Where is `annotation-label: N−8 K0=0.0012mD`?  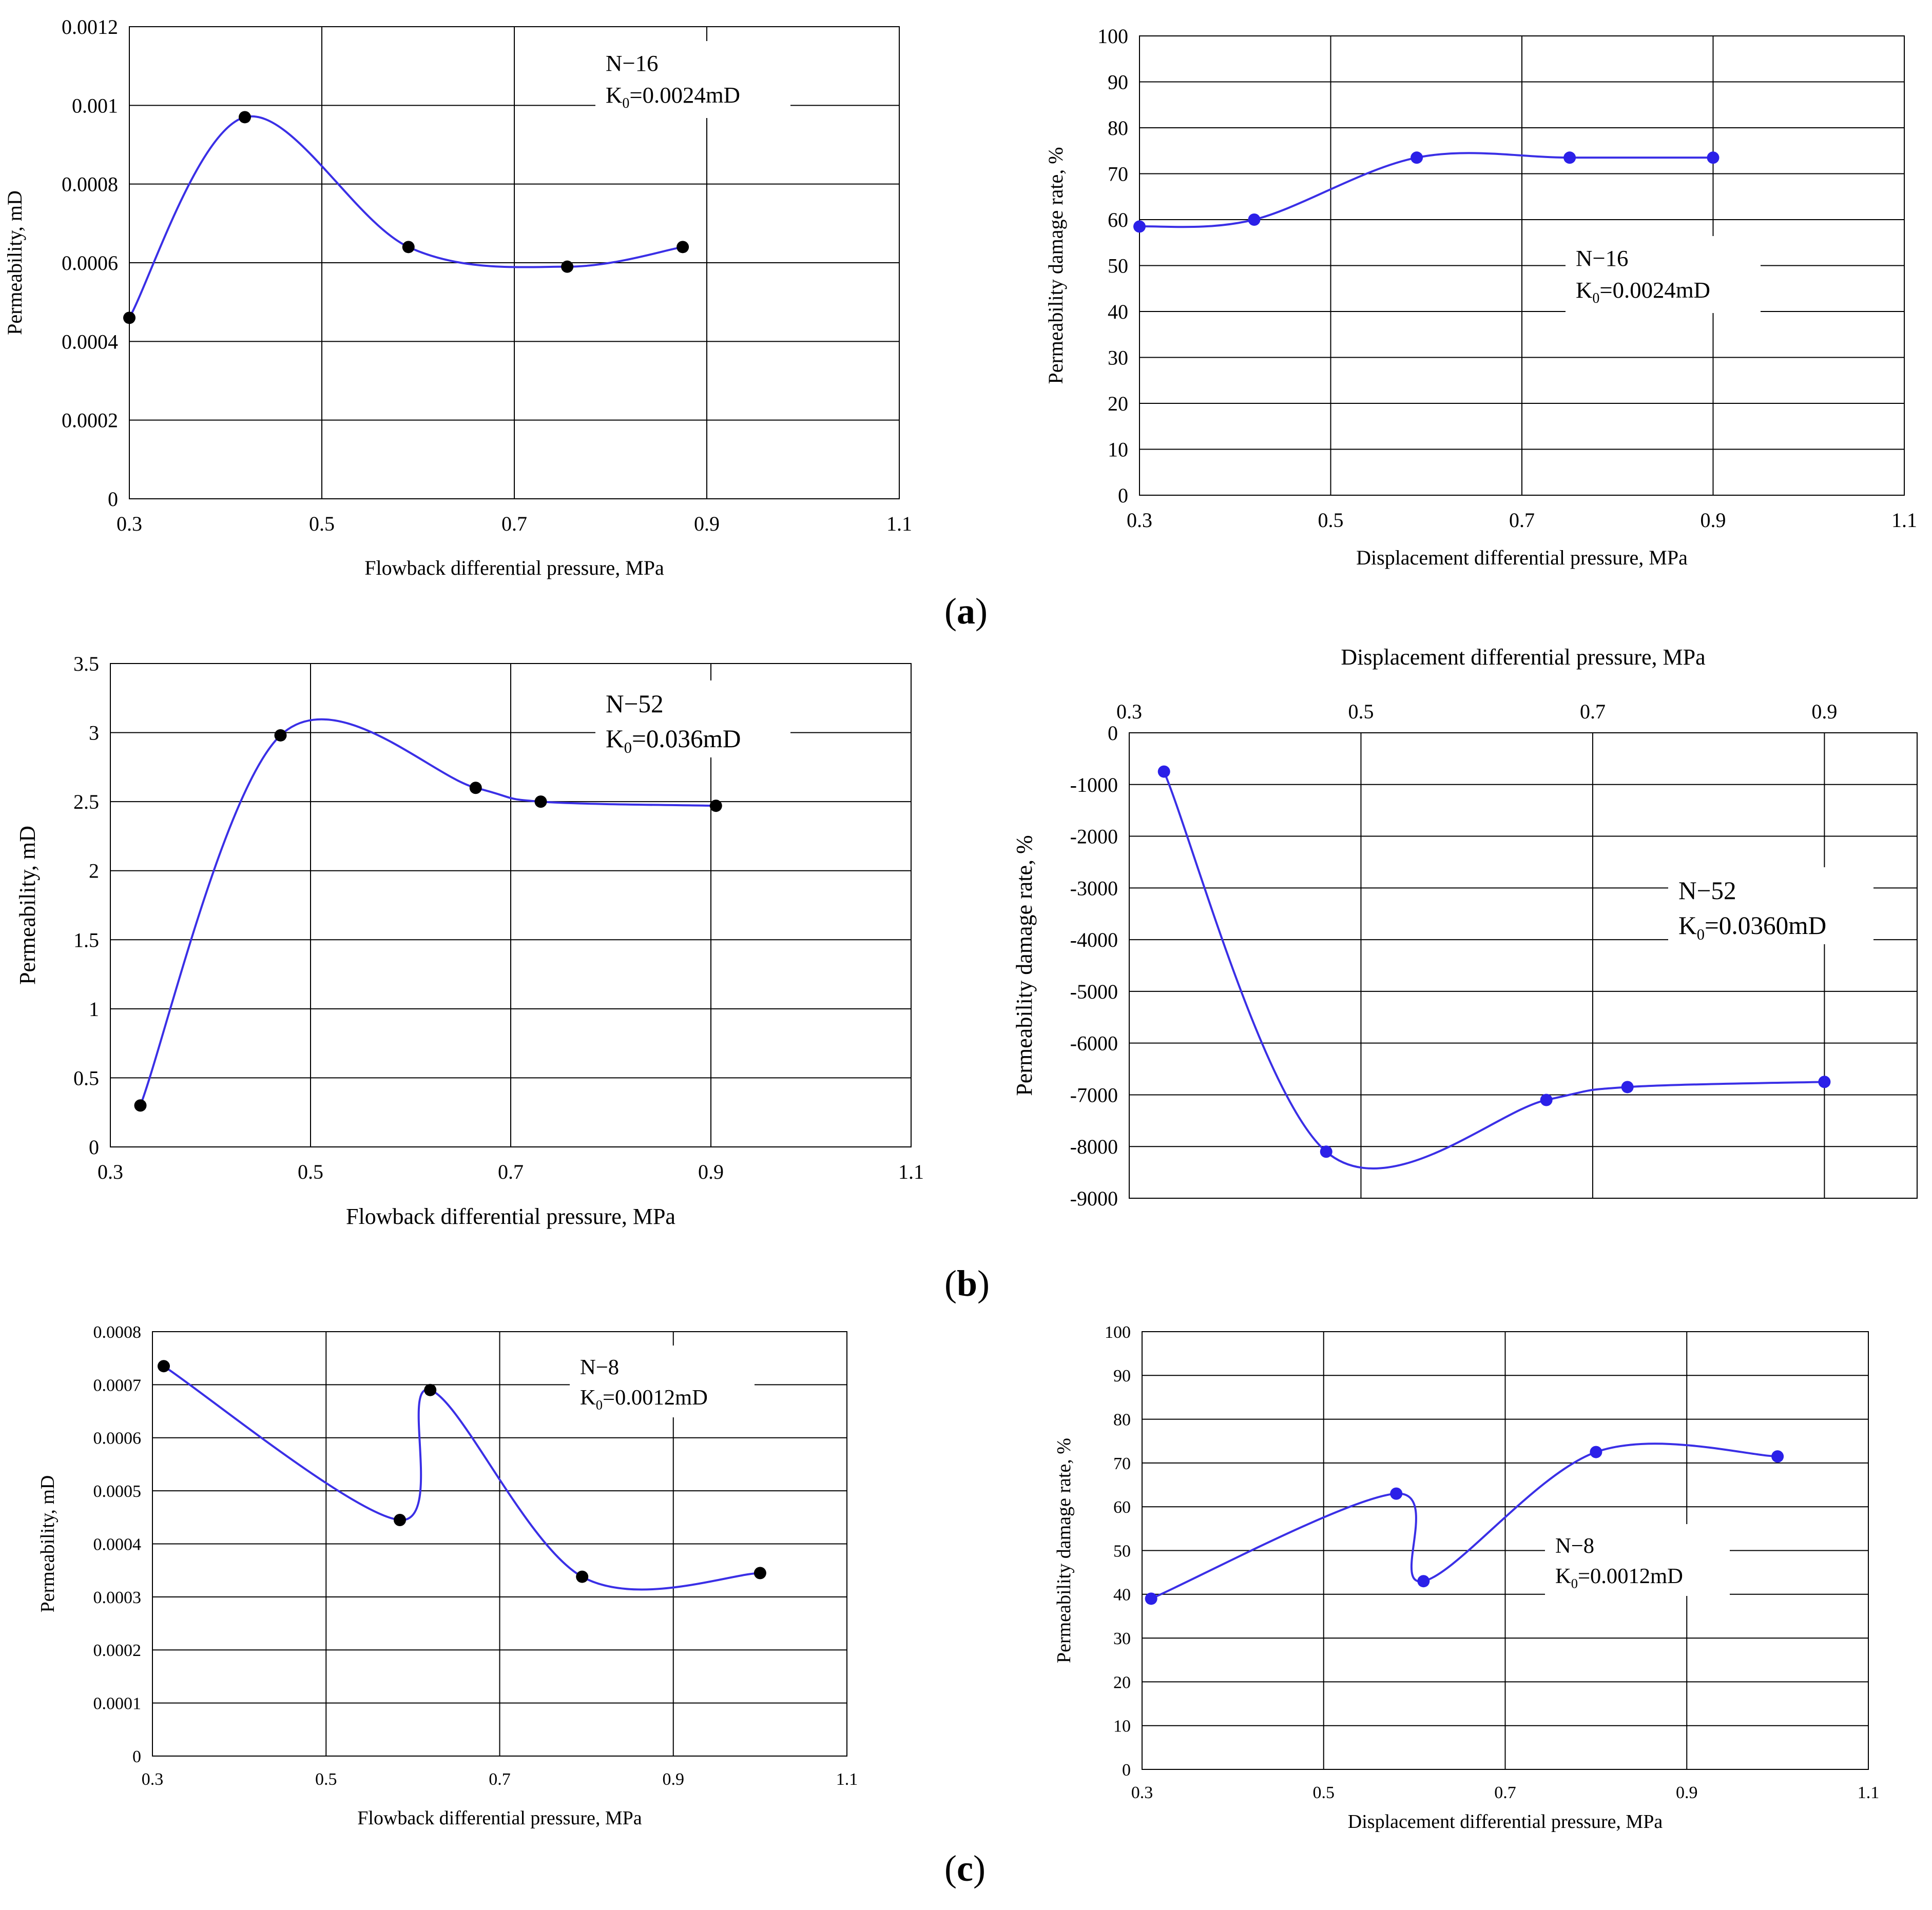 annotation-label: N−8 K0=0.0012mD is located at coordinates (1637, 1560).